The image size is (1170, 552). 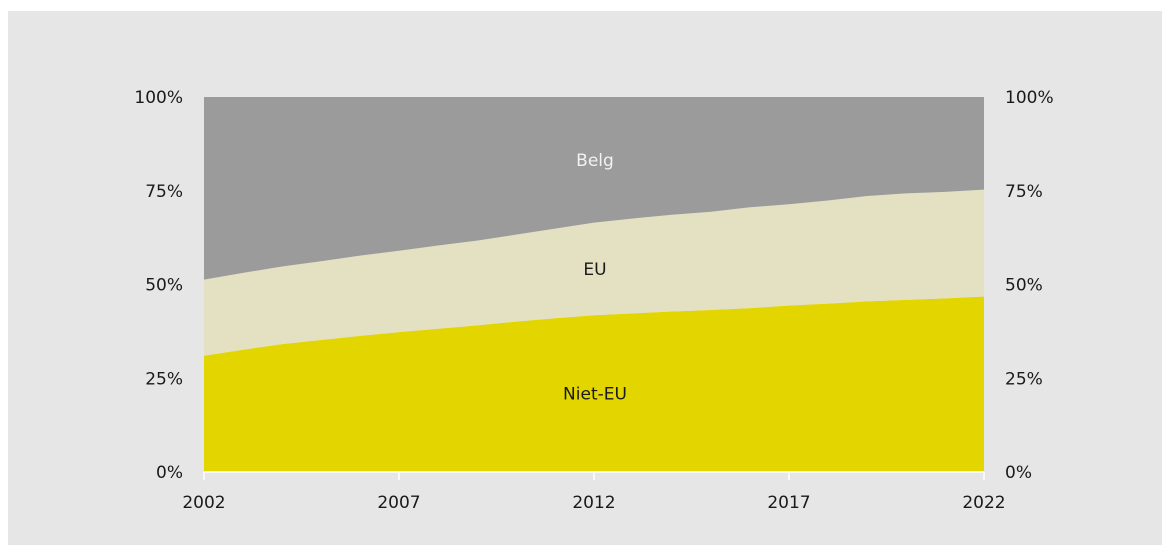 What do you see at coordinates (203, 503) in the screenshot?
I see `x-tick-label: 2002` at bounding box center [203, 503].